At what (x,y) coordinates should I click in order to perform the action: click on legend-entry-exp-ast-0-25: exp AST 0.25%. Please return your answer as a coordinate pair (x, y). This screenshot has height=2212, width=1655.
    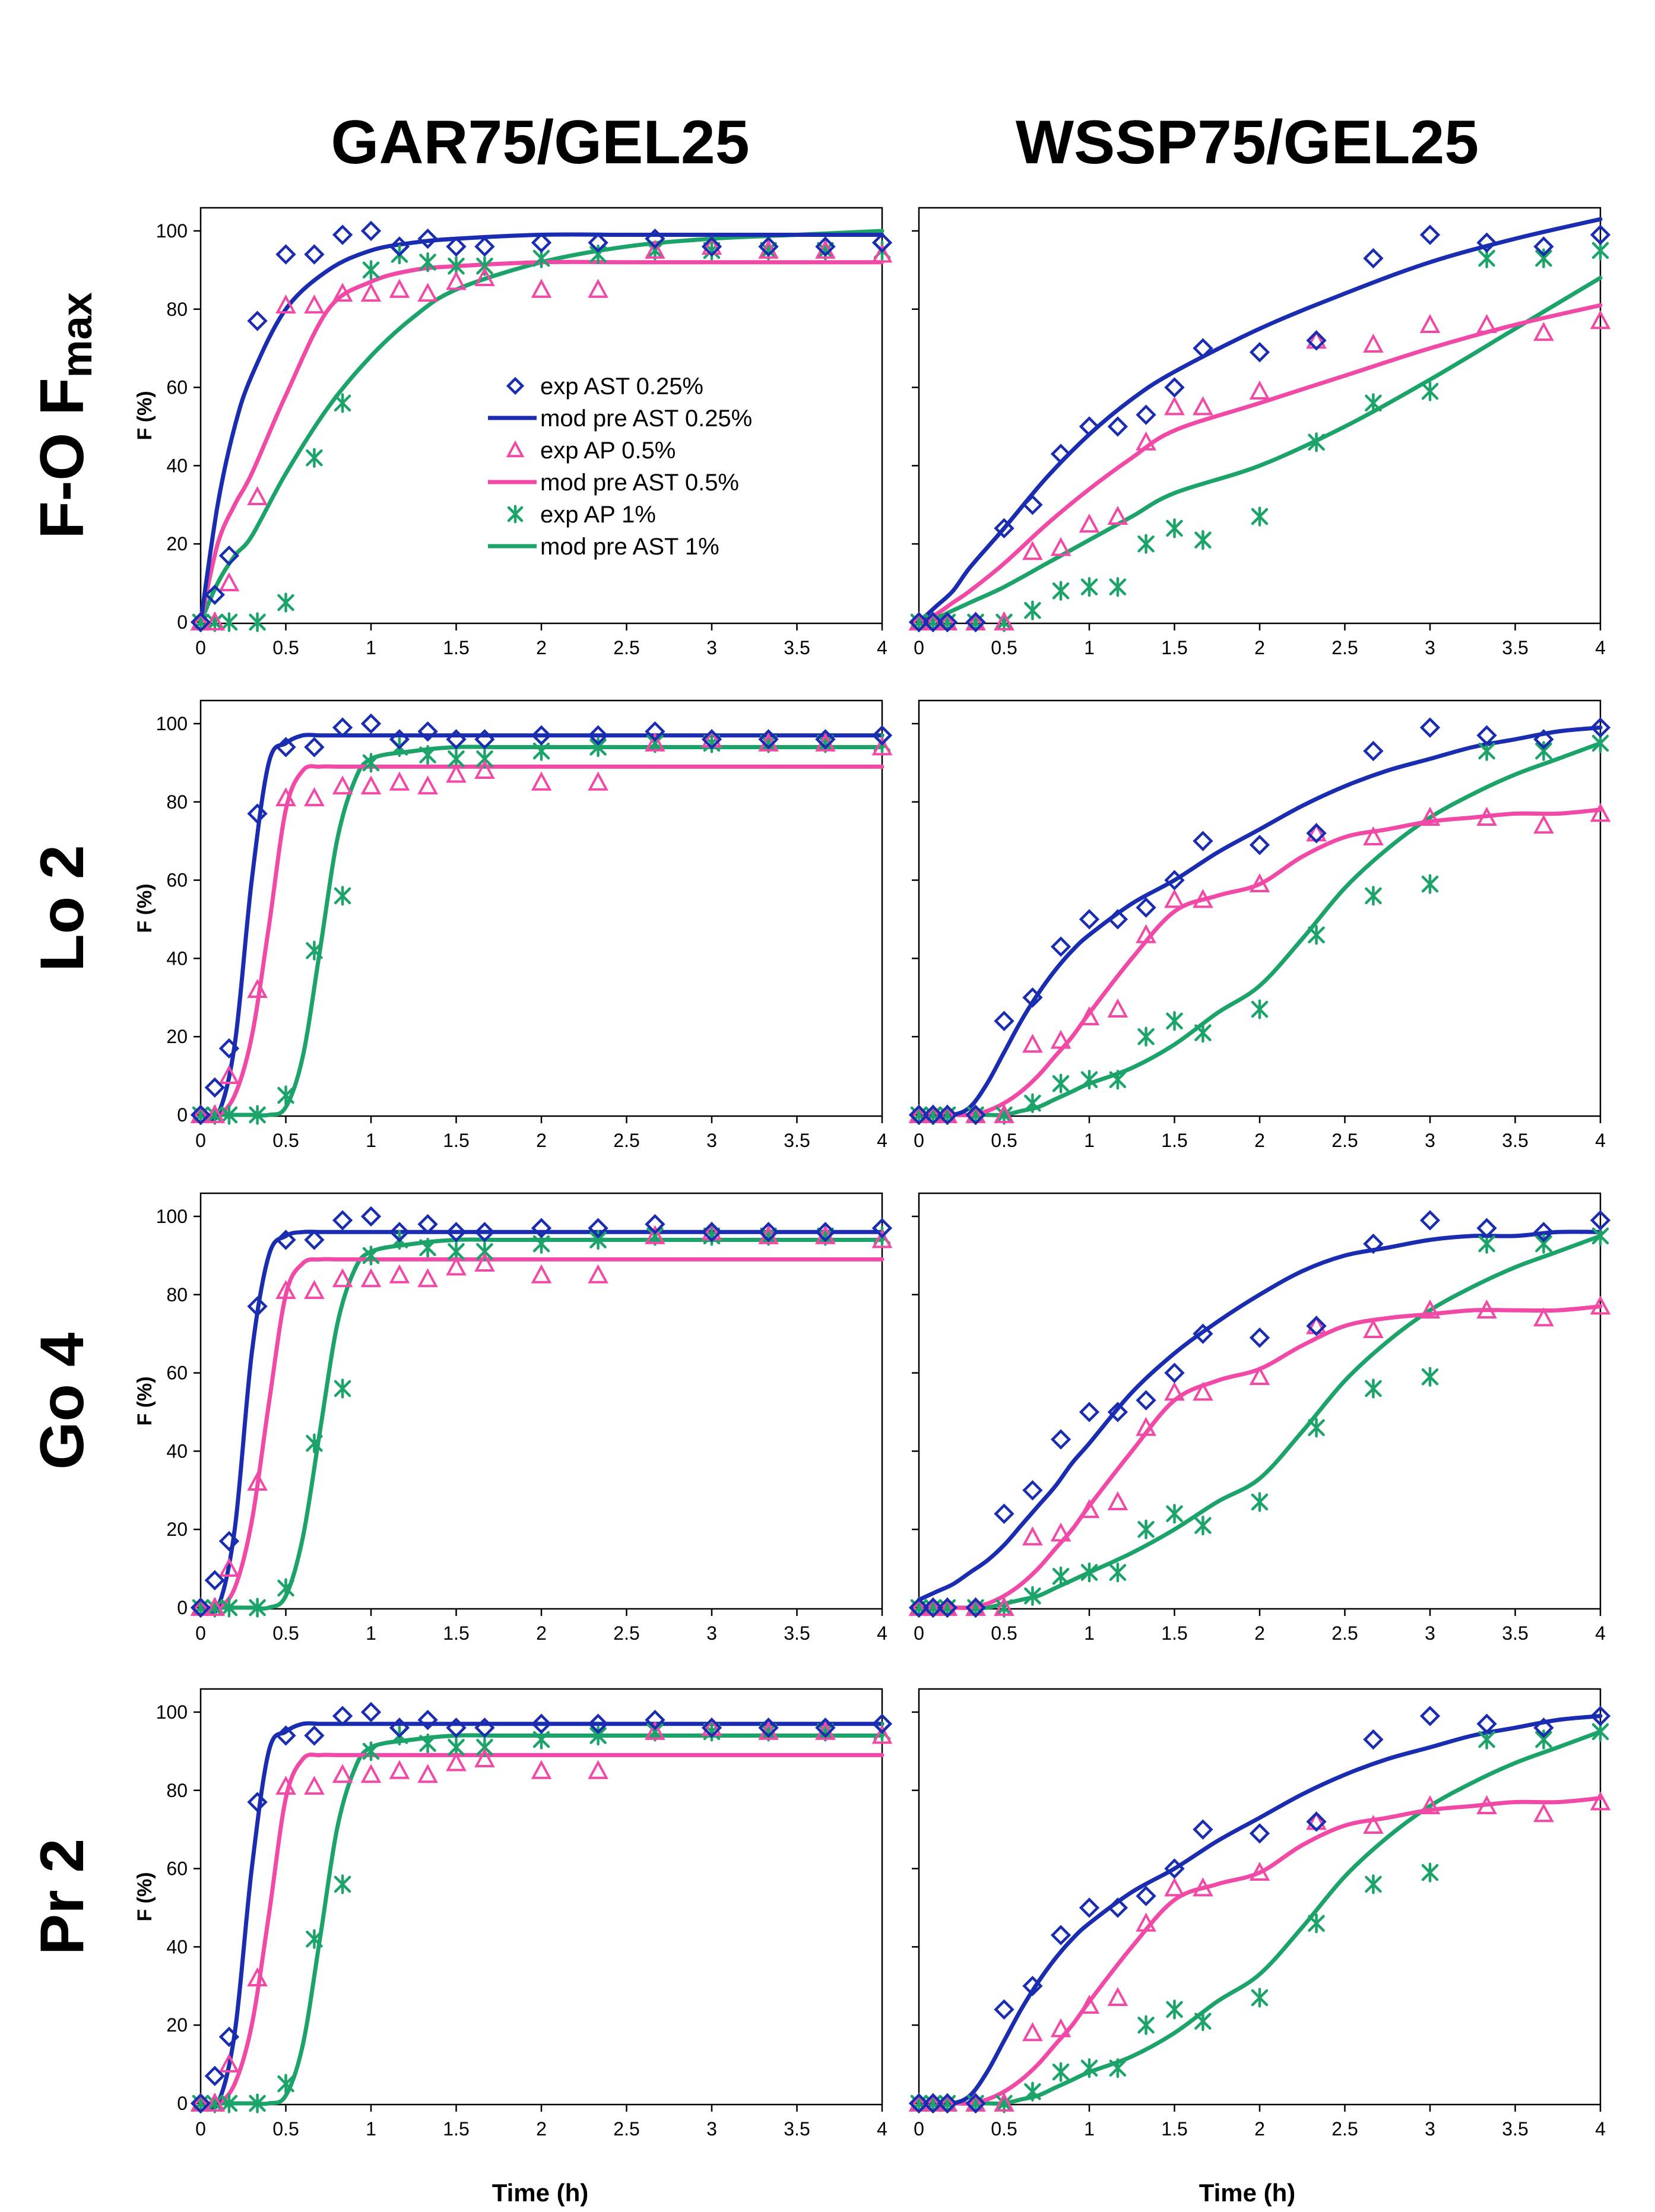
    Looking at the image, I should click on (605, 386).